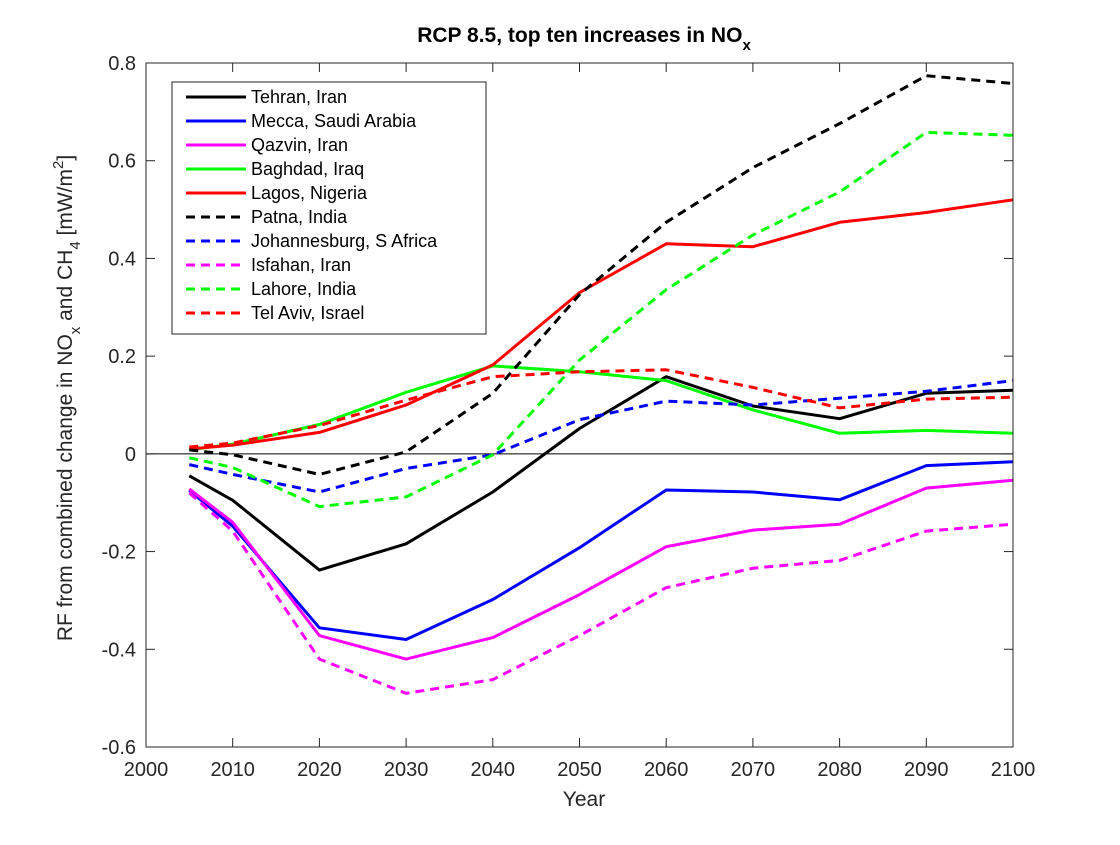 The width and height of the screenshot is (1120, 845). I want to click on x-tick-label-3: 2030, so click(406, 770).